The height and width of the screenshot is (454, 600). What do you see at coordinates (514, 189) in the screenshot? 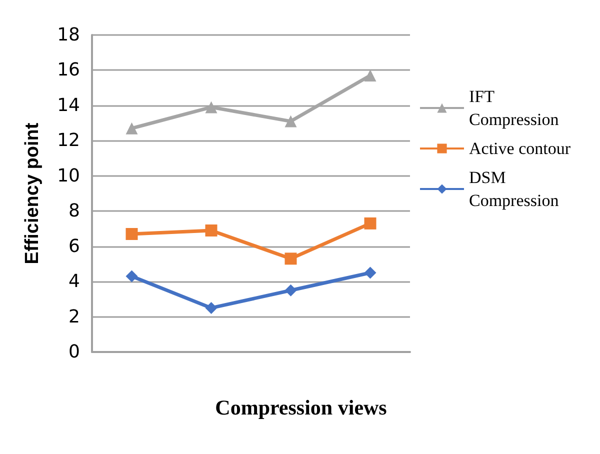
I see `legend-label: DSM Compression` at bounding box center [514, 189].